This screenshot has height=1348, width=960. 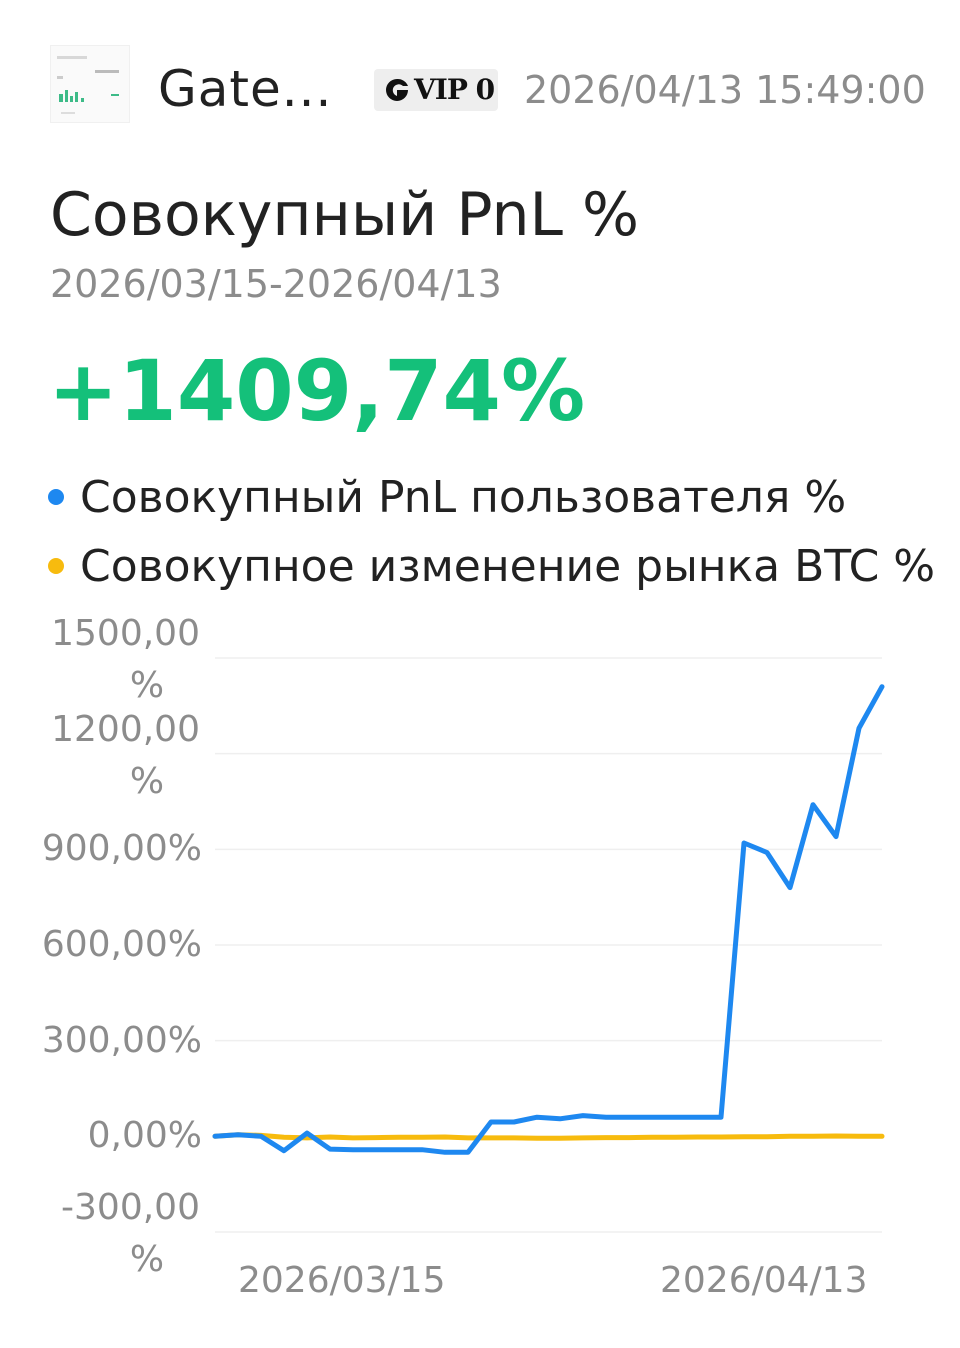 What do you see at coordinates (130, 1233) in the screenshot?
I see `y-tick-label: -300,00%` at bounding box center [130, 1233].